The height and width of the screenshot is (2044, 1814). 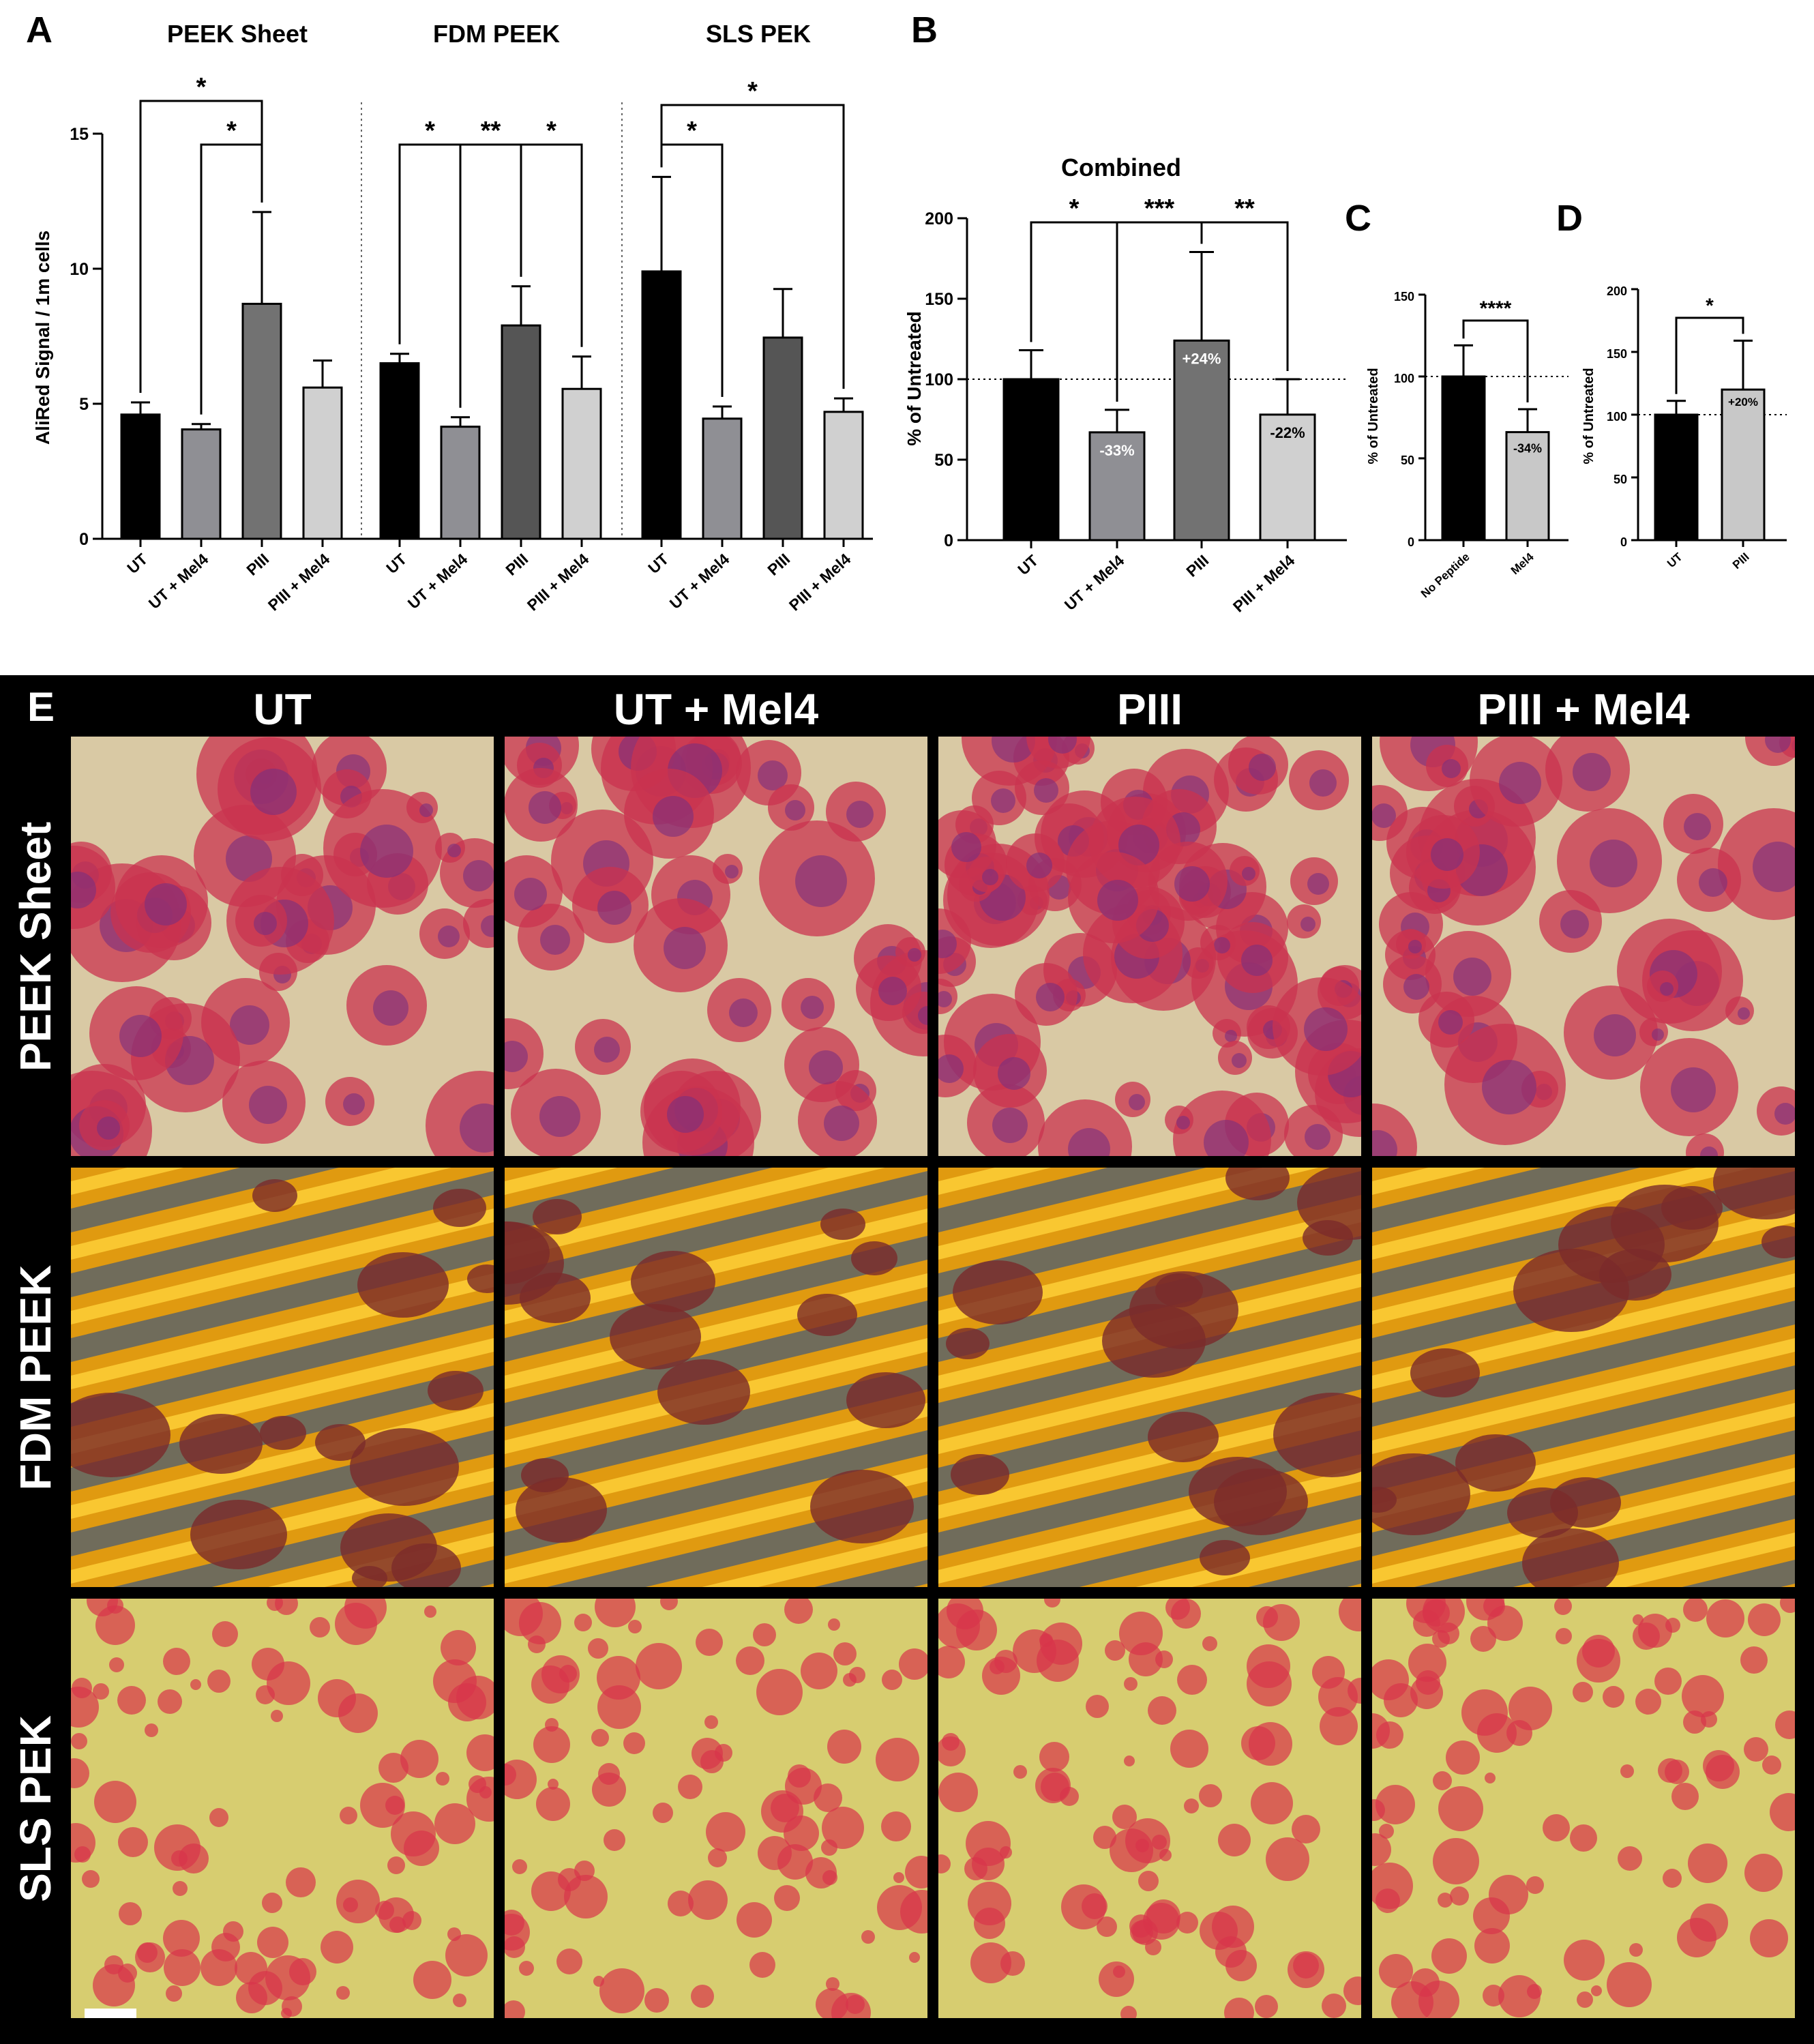 I want to click on micro-row-head-sls-pek: SLS PEK, so click(x=35, y=1808).